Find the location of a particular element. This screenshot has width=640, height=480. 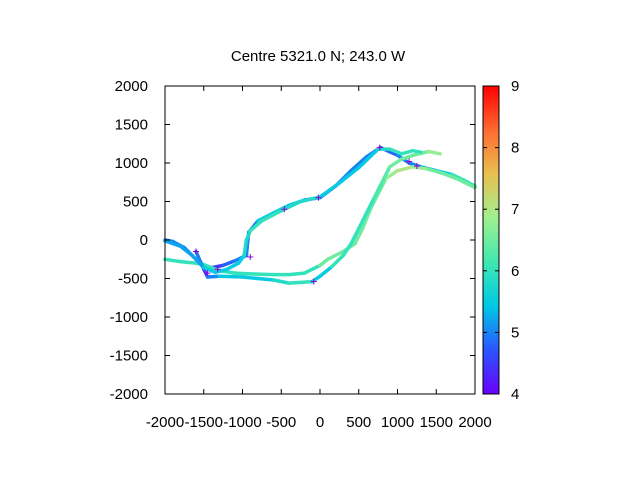

colorbar-tick-label: 9 is located at coordinates (515, 86).